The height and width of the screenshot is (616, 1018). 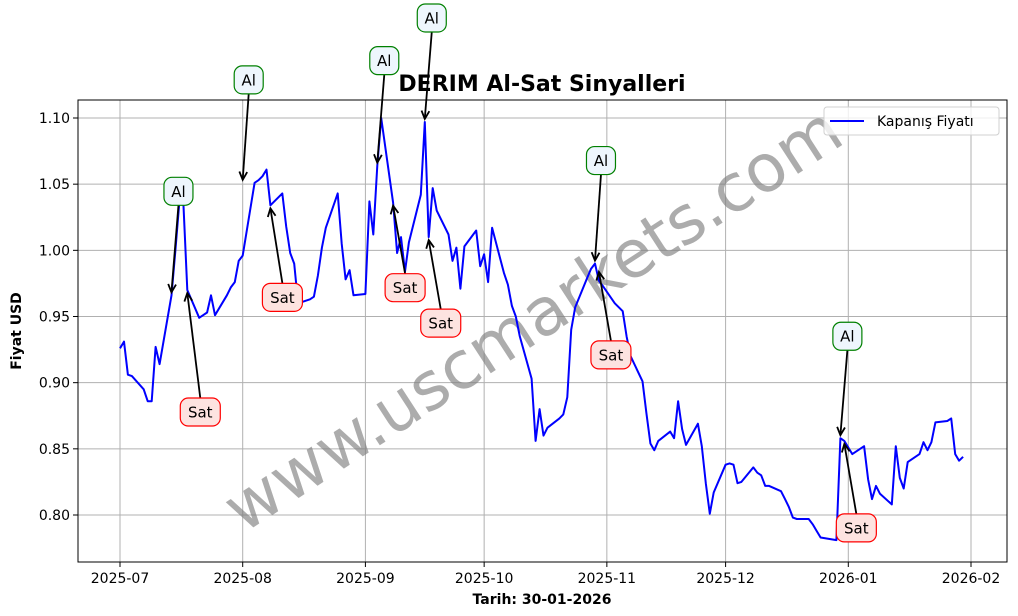 What do you see at coordinates (725, 579) in the screenshot?
I see `x-tick-label: 2025-12` at bounding box center [725, 579].